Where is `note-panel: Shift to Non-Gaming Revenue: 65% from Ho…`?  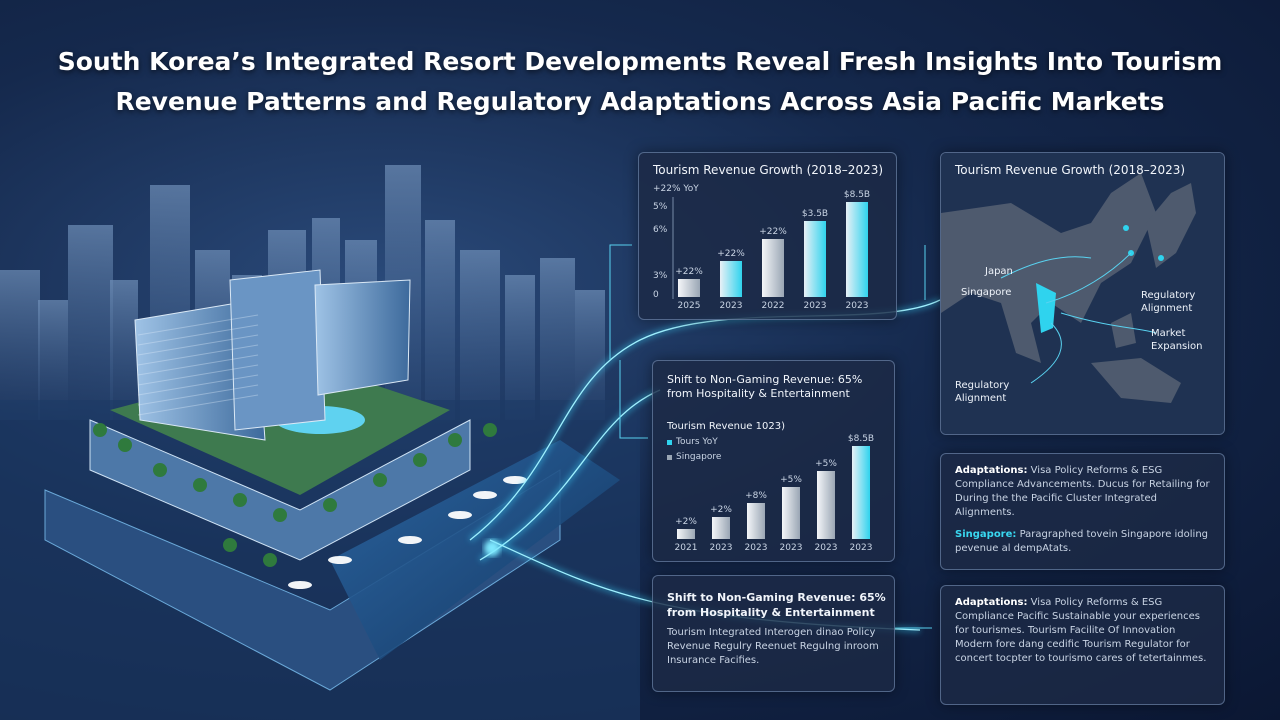
note-panel: Shift to Non-Gaming Revenue: 65% from Ho… is located at coordinates (773, 633).